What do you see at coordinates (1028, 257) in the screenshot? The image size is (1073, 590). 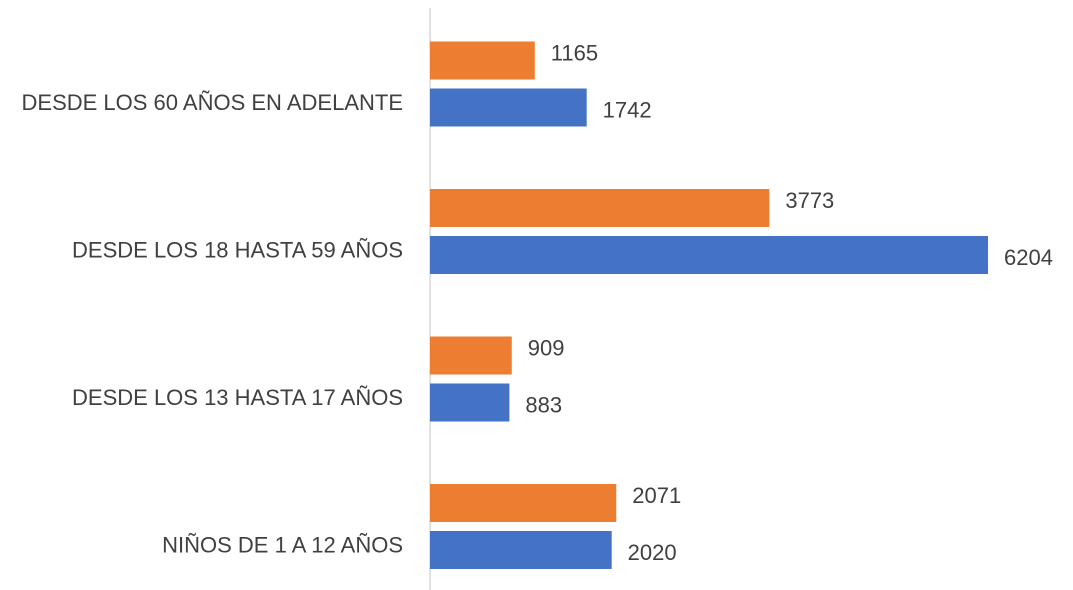 I see `value-label: 6204` at bounding box center [1028, 257].